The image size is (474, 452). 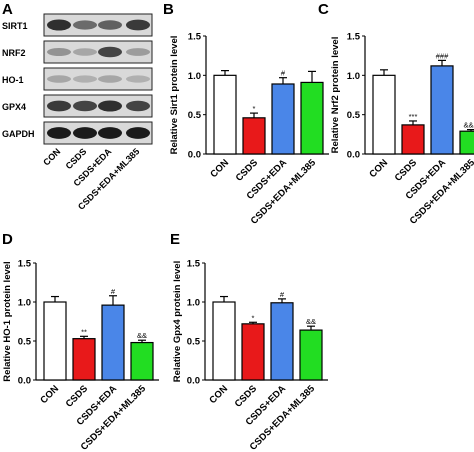 I want to click on y-axis-label: Relative Gpx4 protein level, so click(x=177, y=321).